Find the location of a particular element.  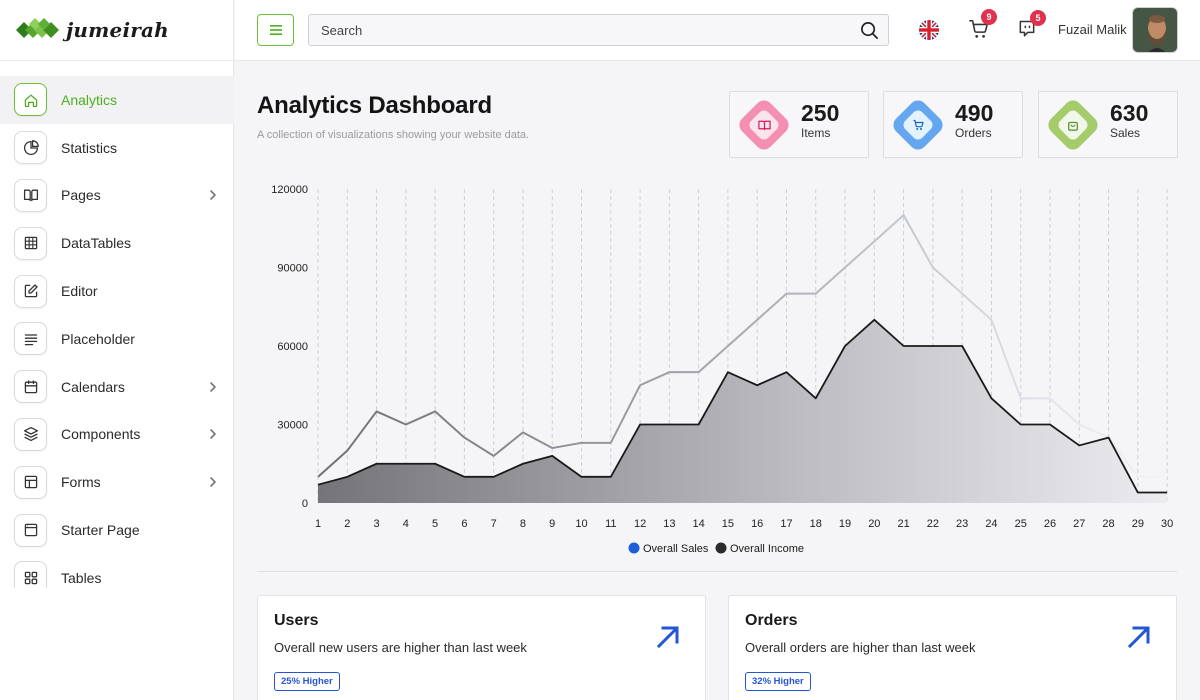

avatar-image is located at coordinates (1155, 30).